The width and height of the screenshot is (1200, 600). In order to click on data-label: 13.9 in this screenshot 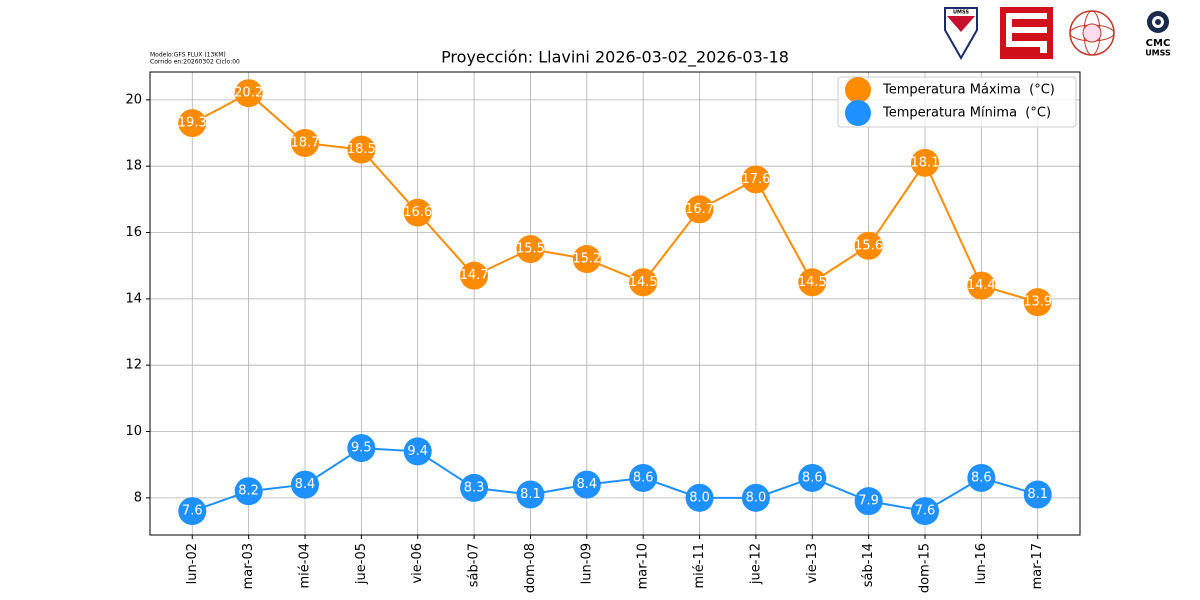, I will do `click(1037, 302)`.